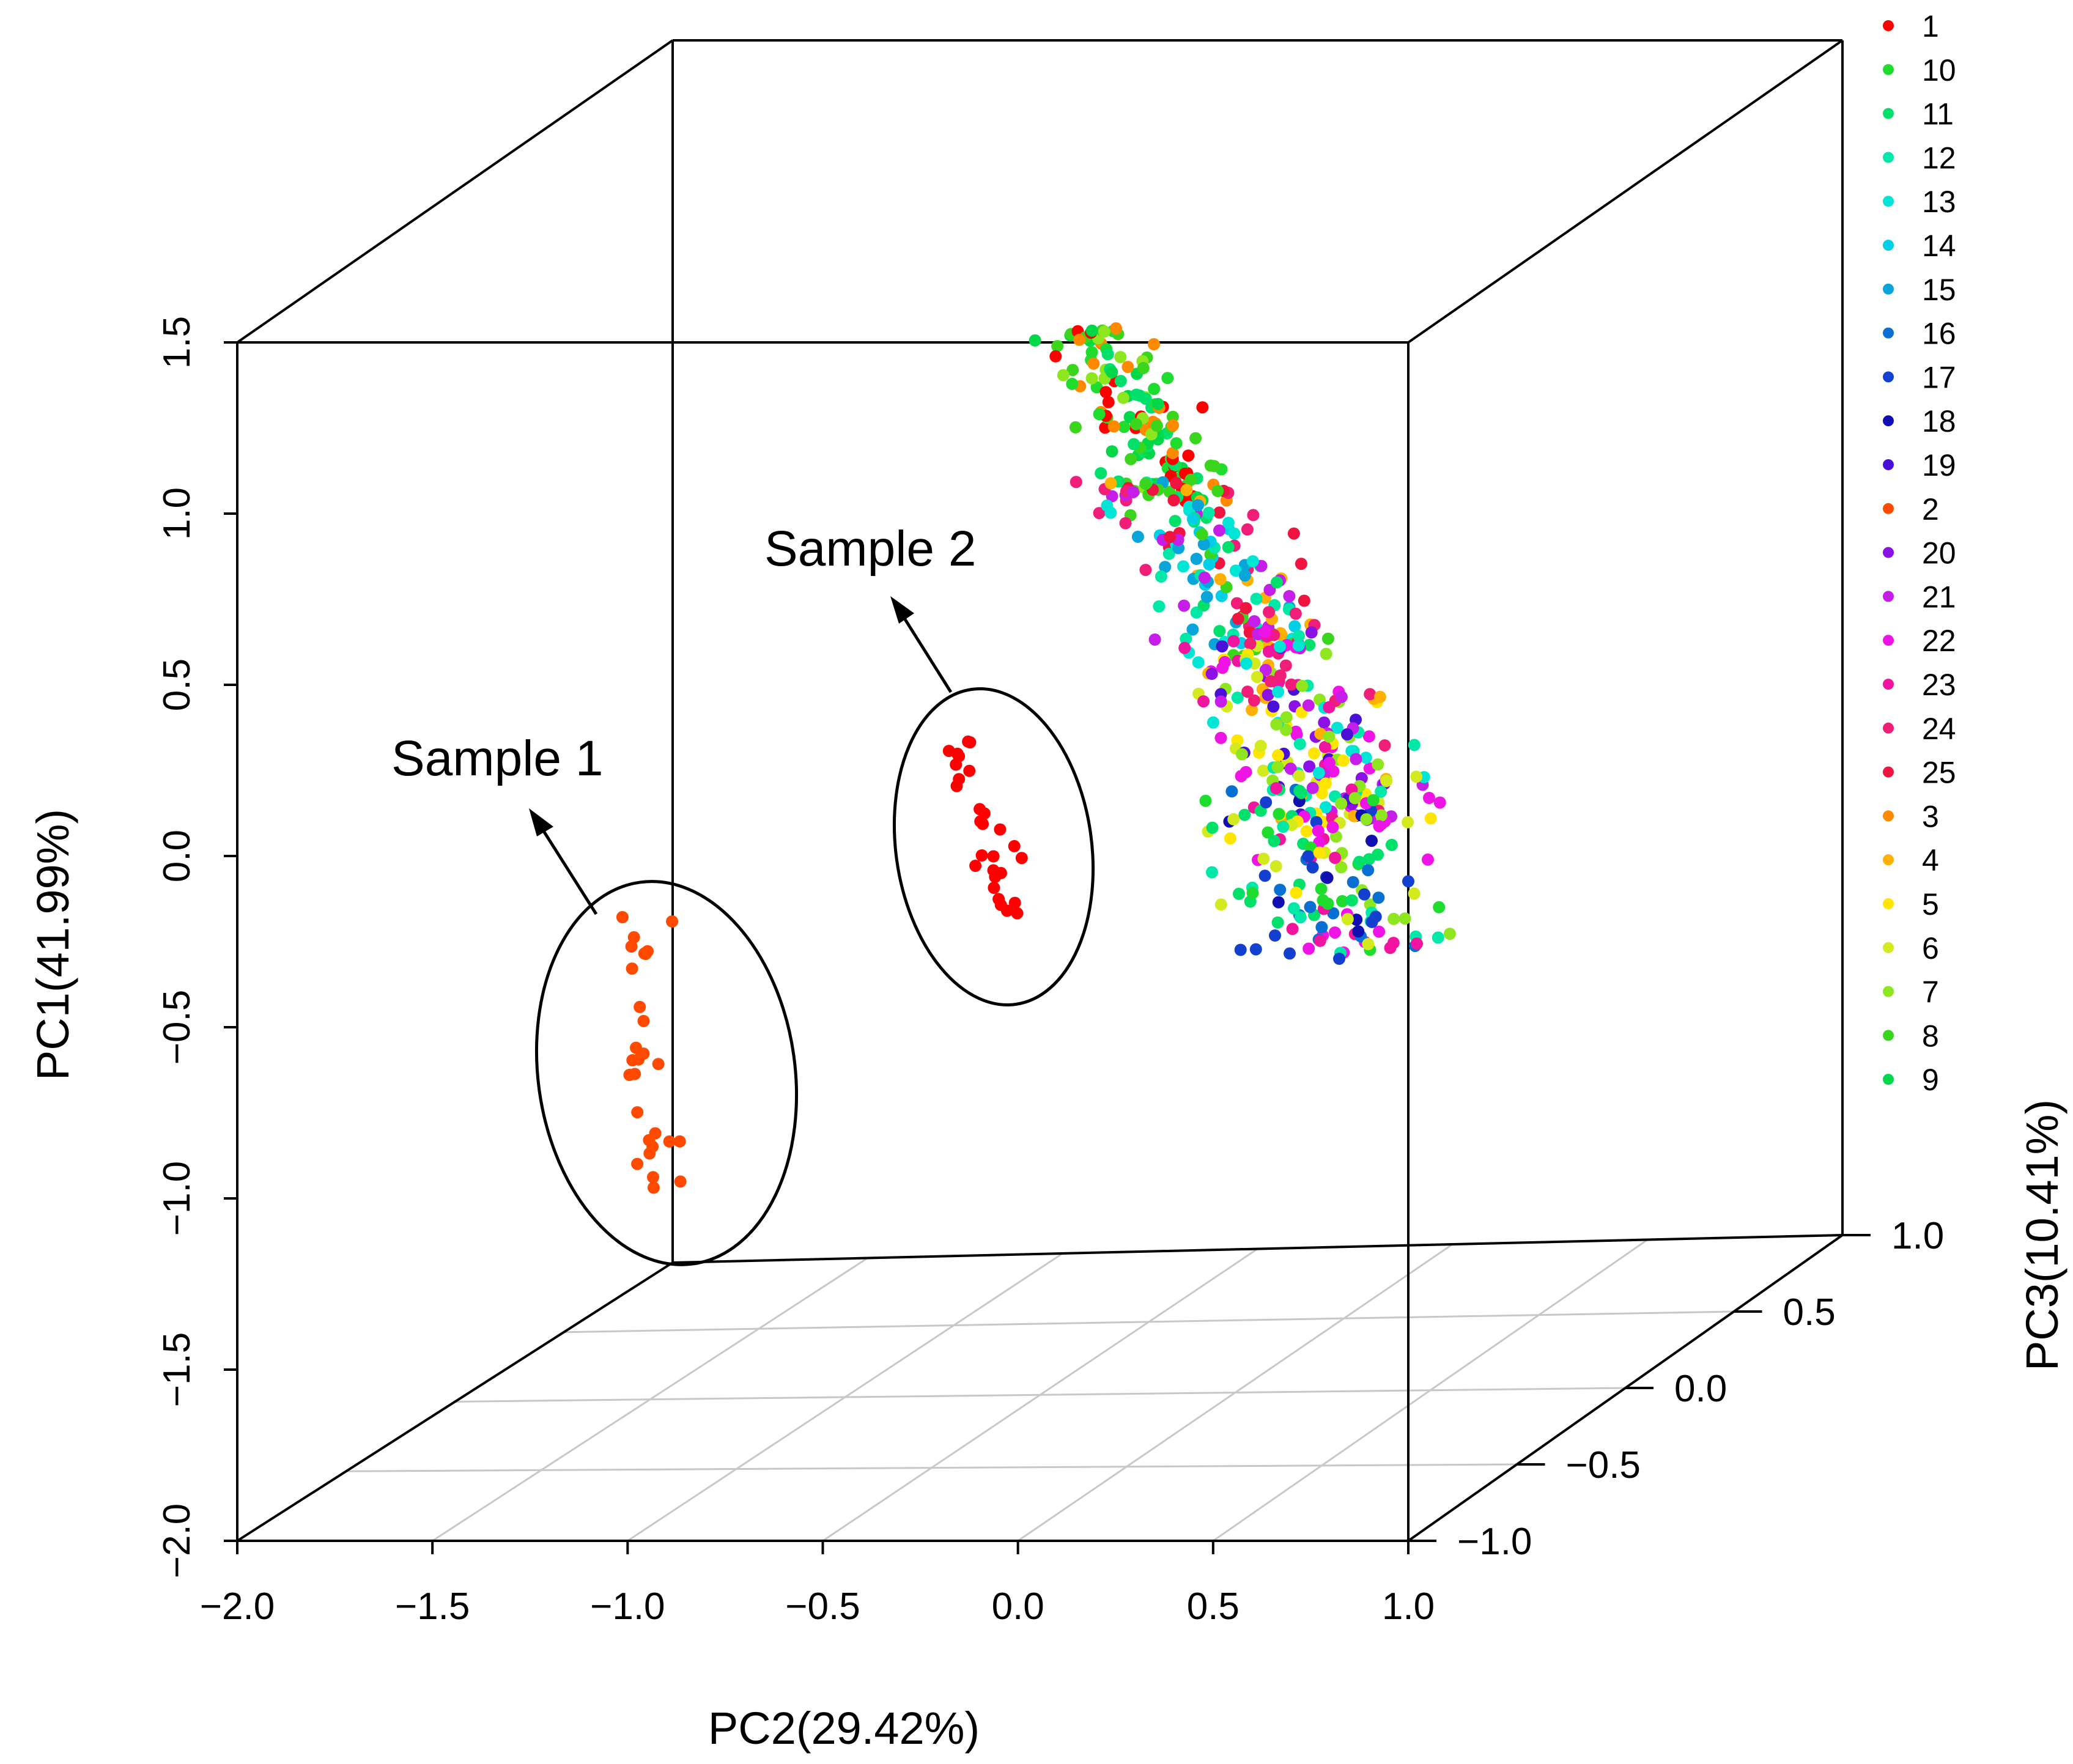 The image size is (2073, 1764). Describe the element at coordinates (53, 944) in the screenshot. I see `y-axis-title: PC1(41.99%)` at that location.